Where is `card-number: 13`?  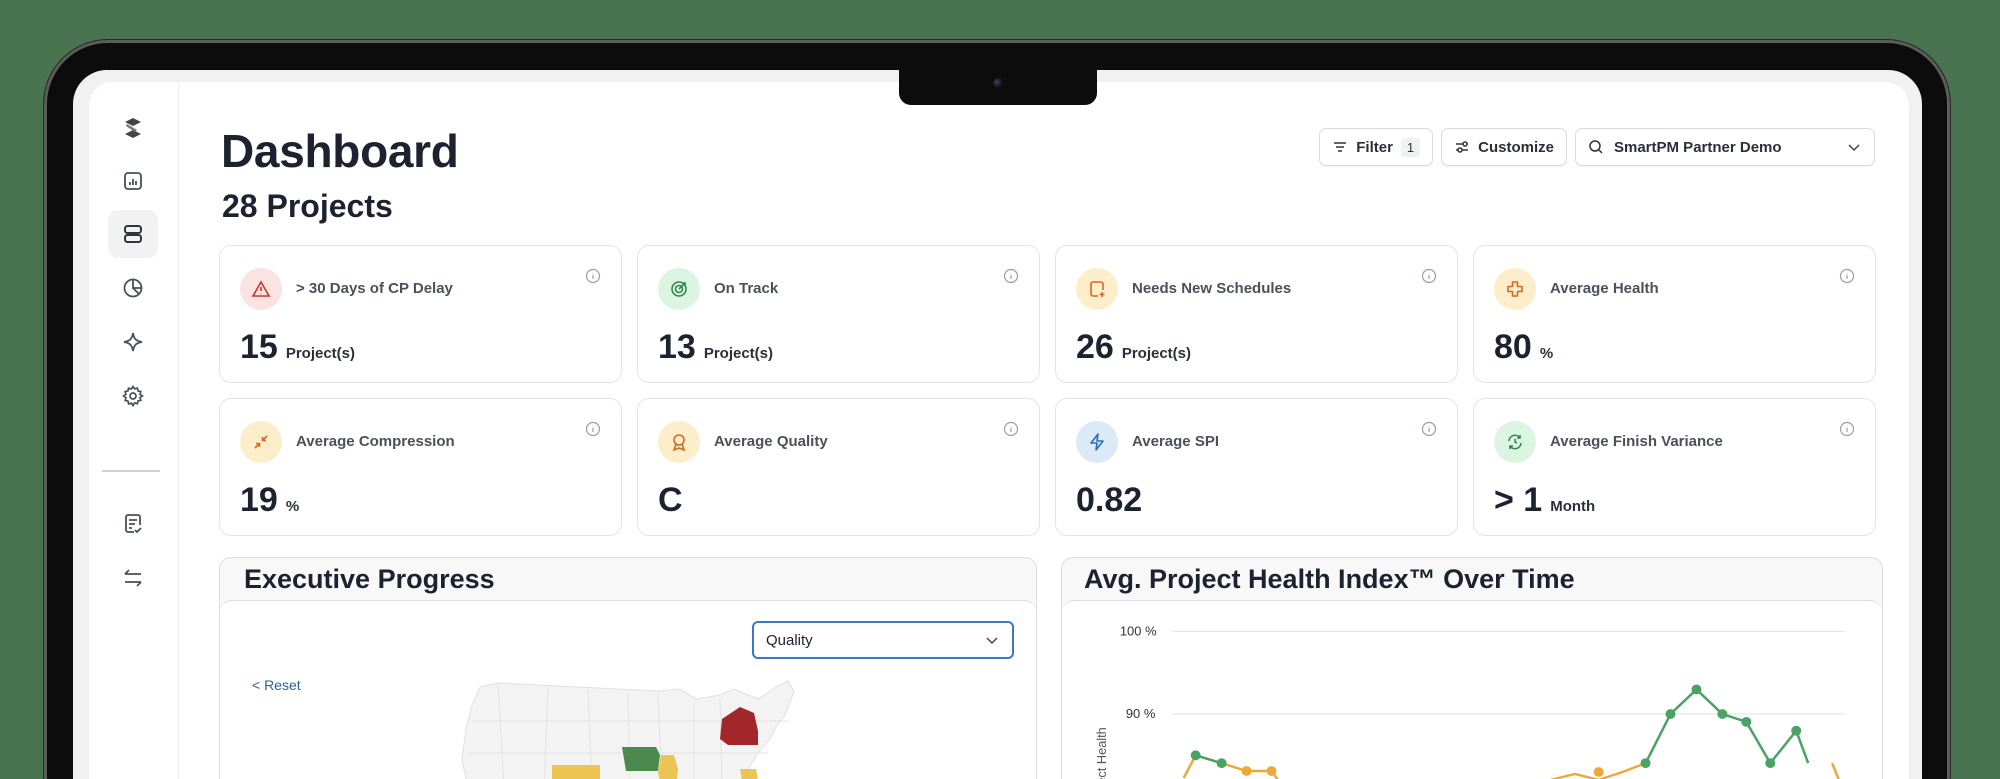
card-number: 13 is located at coordinates (677, 347).